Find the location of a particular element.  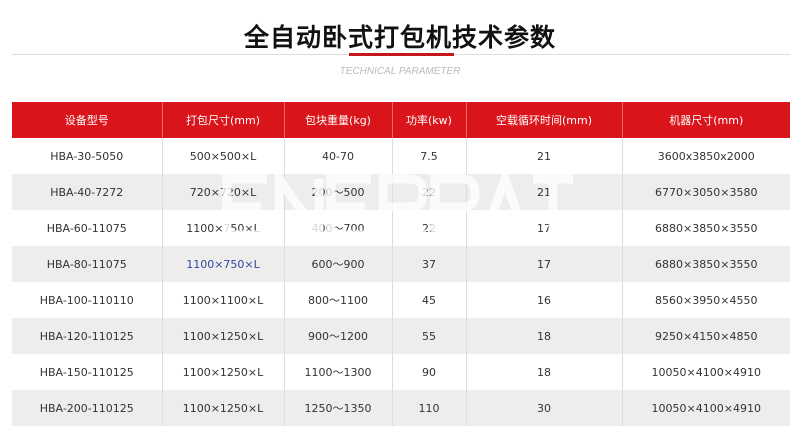

table-cell: 45 is located at coordinates (429, 300).